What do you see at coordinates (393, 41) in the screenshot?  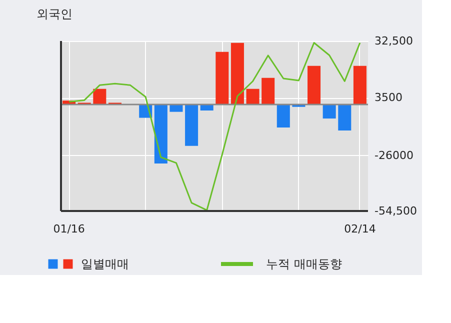 I see `y-tick-label: 32,500` at bounding box center [393, 41].